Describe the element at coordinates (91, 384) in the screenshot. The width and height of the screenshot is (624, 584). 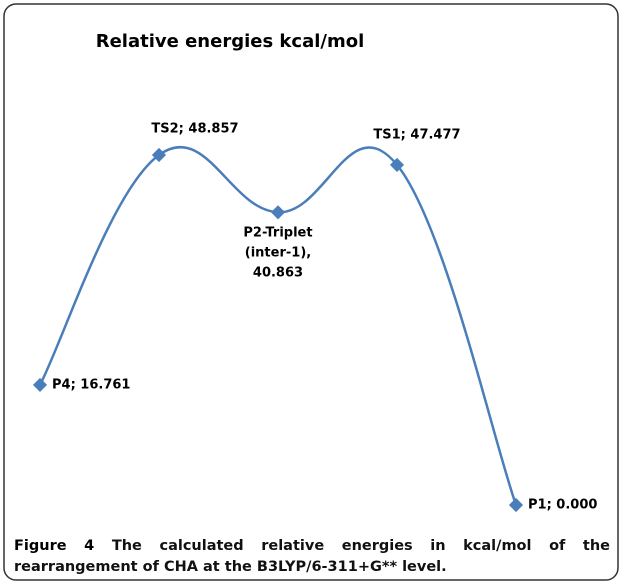
I see `data-label: P4; 16.761` at that location.